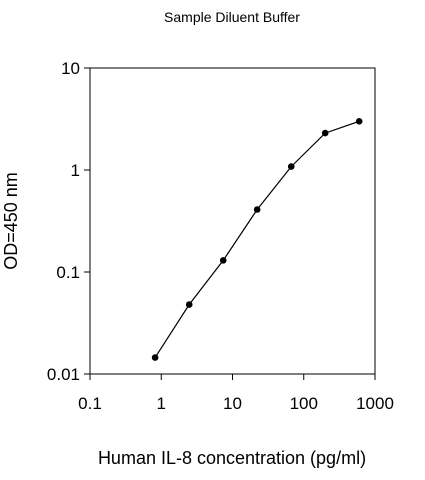 This screenshot has width=425, height=480. Describe the element at coordinates (232, 458) in the screenshot. I see `x-axis-label: Human IL-8 concentration (pg/ml)` at that location.